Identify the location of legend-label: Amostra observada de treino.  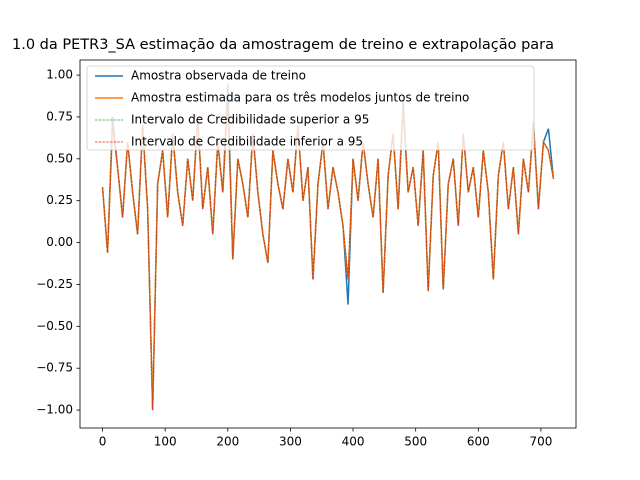
(218, 76).